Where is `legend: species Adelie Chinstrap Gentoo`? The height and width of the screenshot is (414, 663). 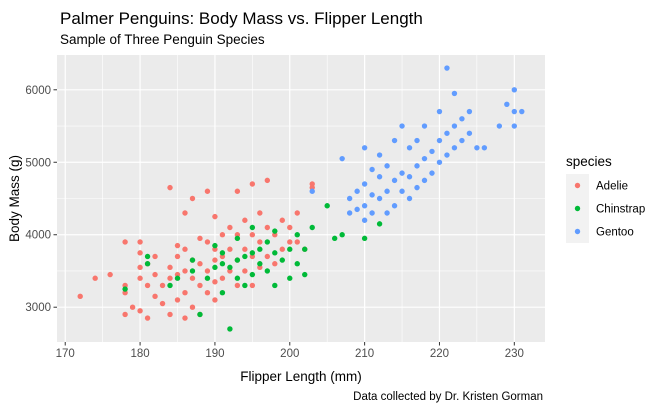
legend: species Adelie Chinstrap Gentoo is located at coordinates (605, 198).